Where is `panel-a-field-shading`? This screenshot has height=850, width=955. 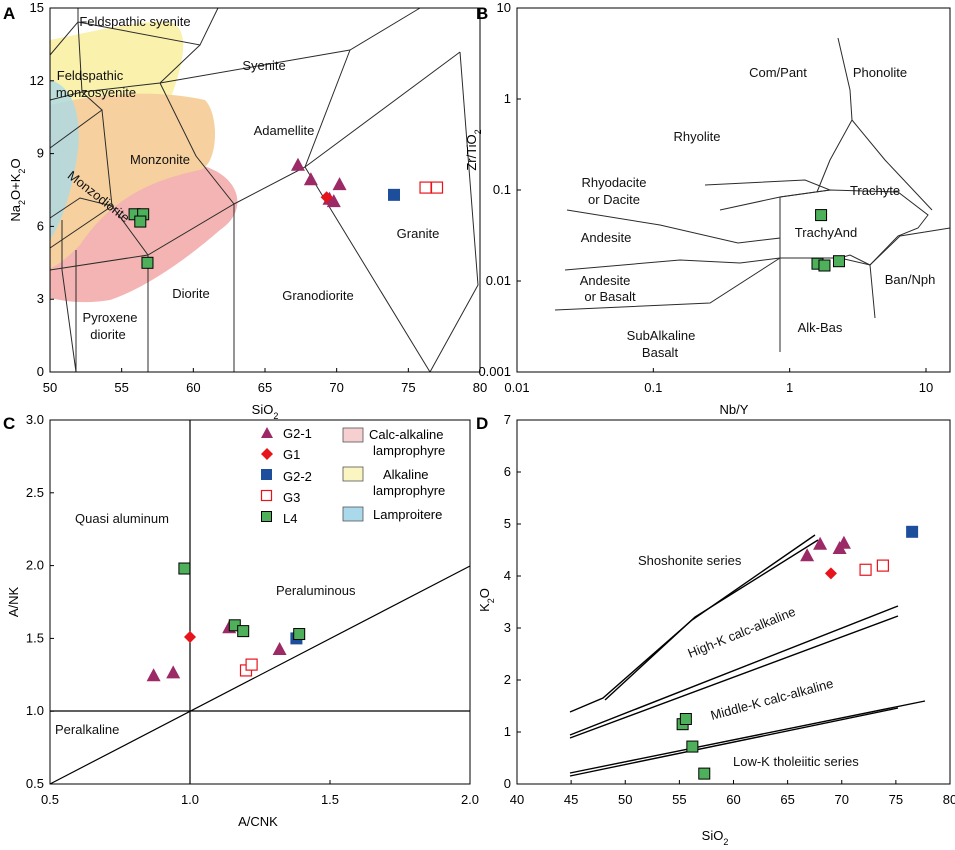 panel-a-field-shading is located at coordinates (144, 162).